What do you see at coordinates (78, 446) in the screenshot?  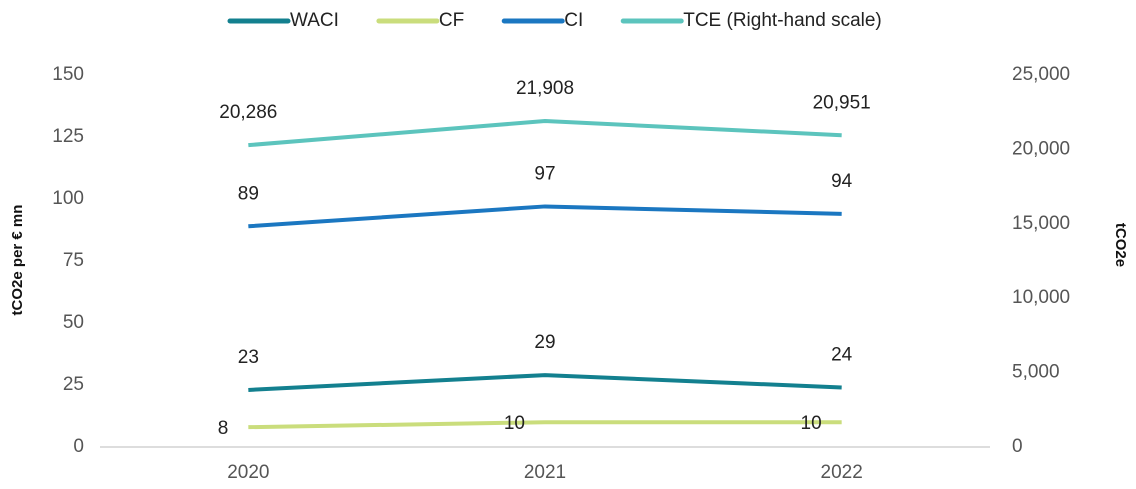 I see `y-tick-label: 0` at bounding box center [78, 446].